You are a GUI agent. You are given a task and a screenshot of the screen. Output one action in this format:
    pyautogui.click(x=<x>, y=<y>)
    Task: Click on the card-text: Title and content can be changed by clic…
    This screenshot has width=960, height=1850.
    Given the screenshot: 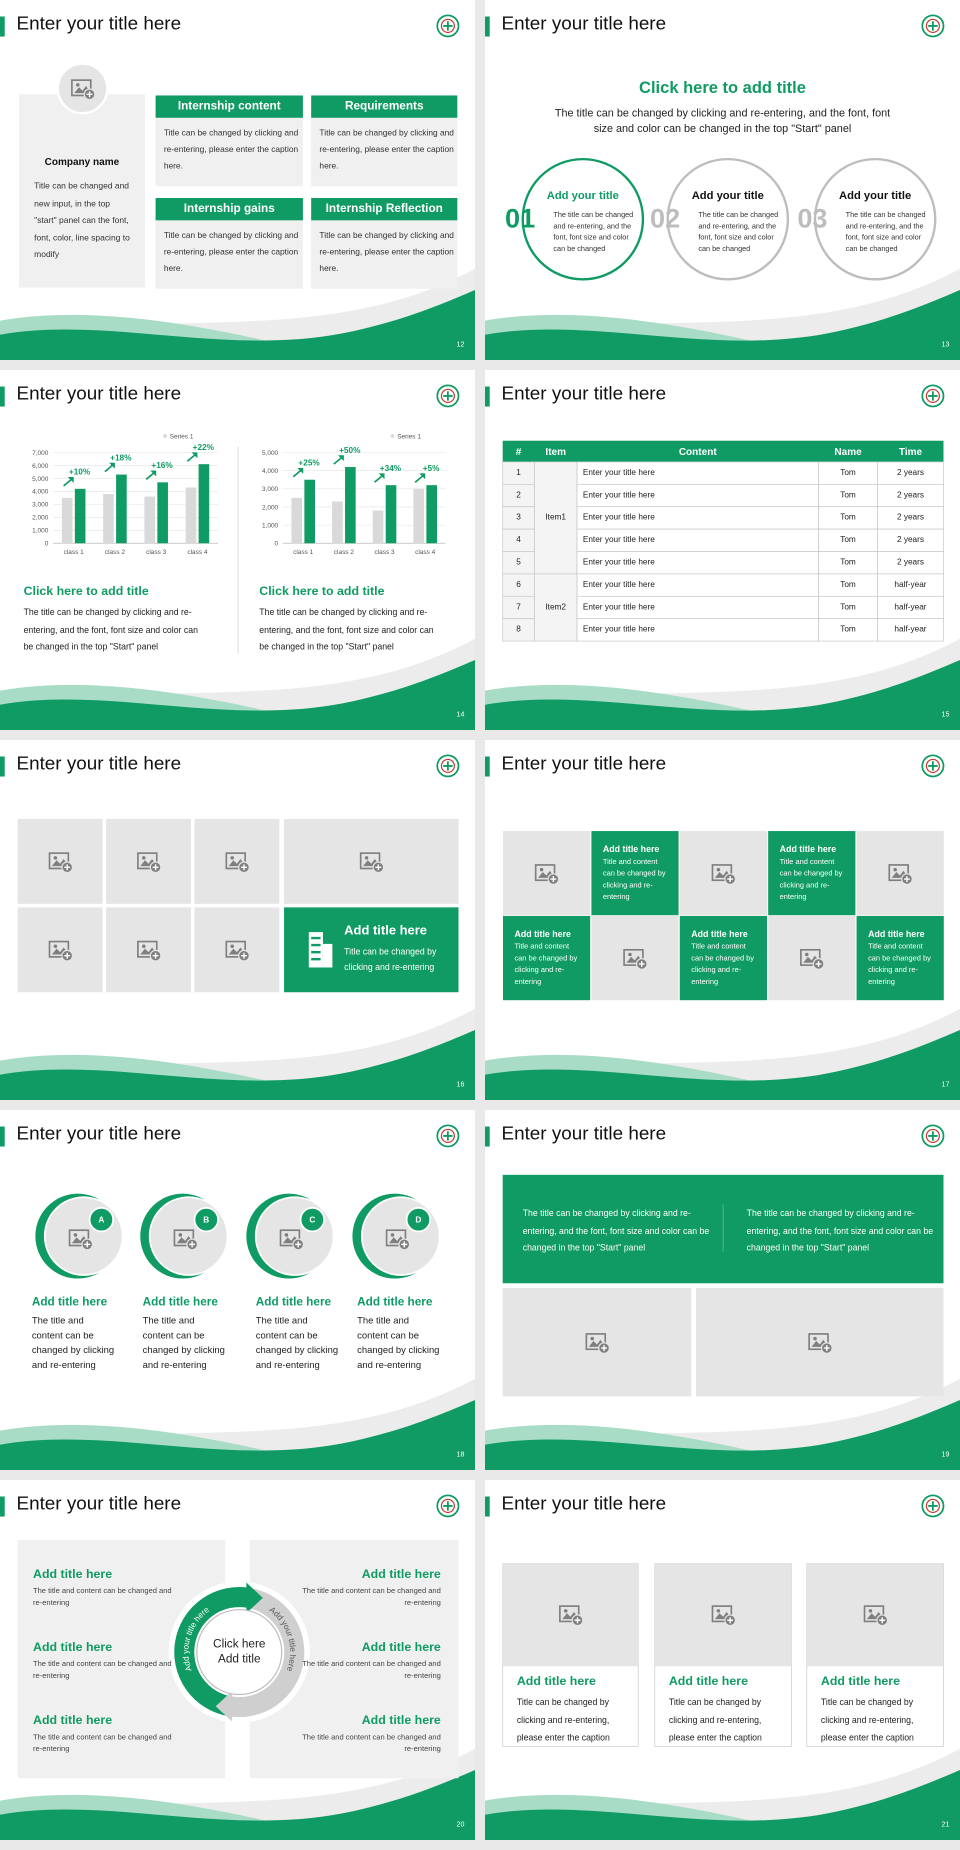 What is the action you would take?
    pyautogui.click(x=811, y=879)
    